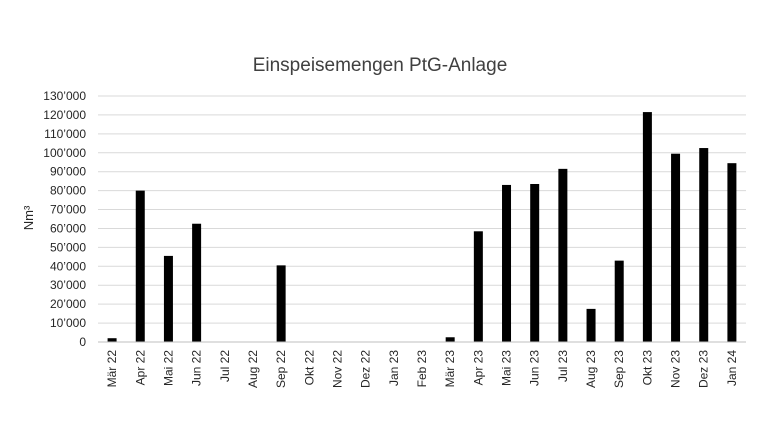 Image resolution: width=760 pixels, height=440 pixels. What do you see at coordinates (253, 369) in the screenshot?
I see `x-tick-label: Aug 22` at bounding box center [253, 369].